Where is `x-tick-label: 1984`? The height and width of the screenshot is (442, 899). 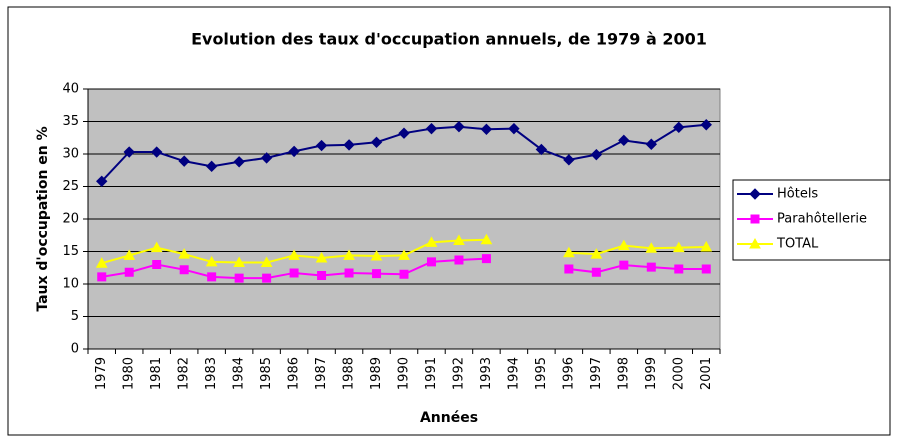
x-tick-label: 1984 is located at coordinates (239, 373).